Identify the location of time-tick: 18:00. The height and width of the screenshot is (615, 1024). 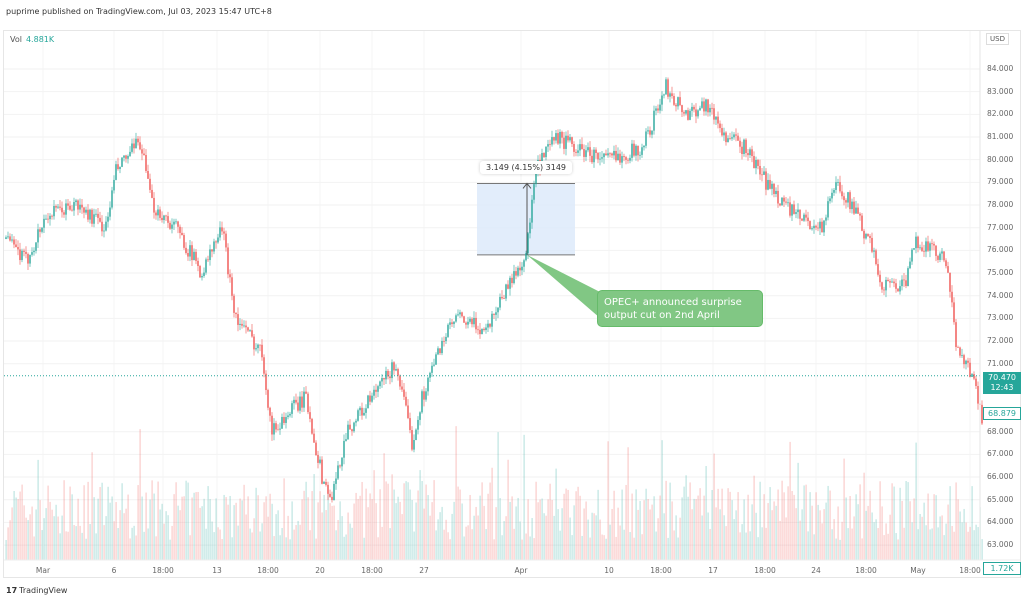
(372, 570).